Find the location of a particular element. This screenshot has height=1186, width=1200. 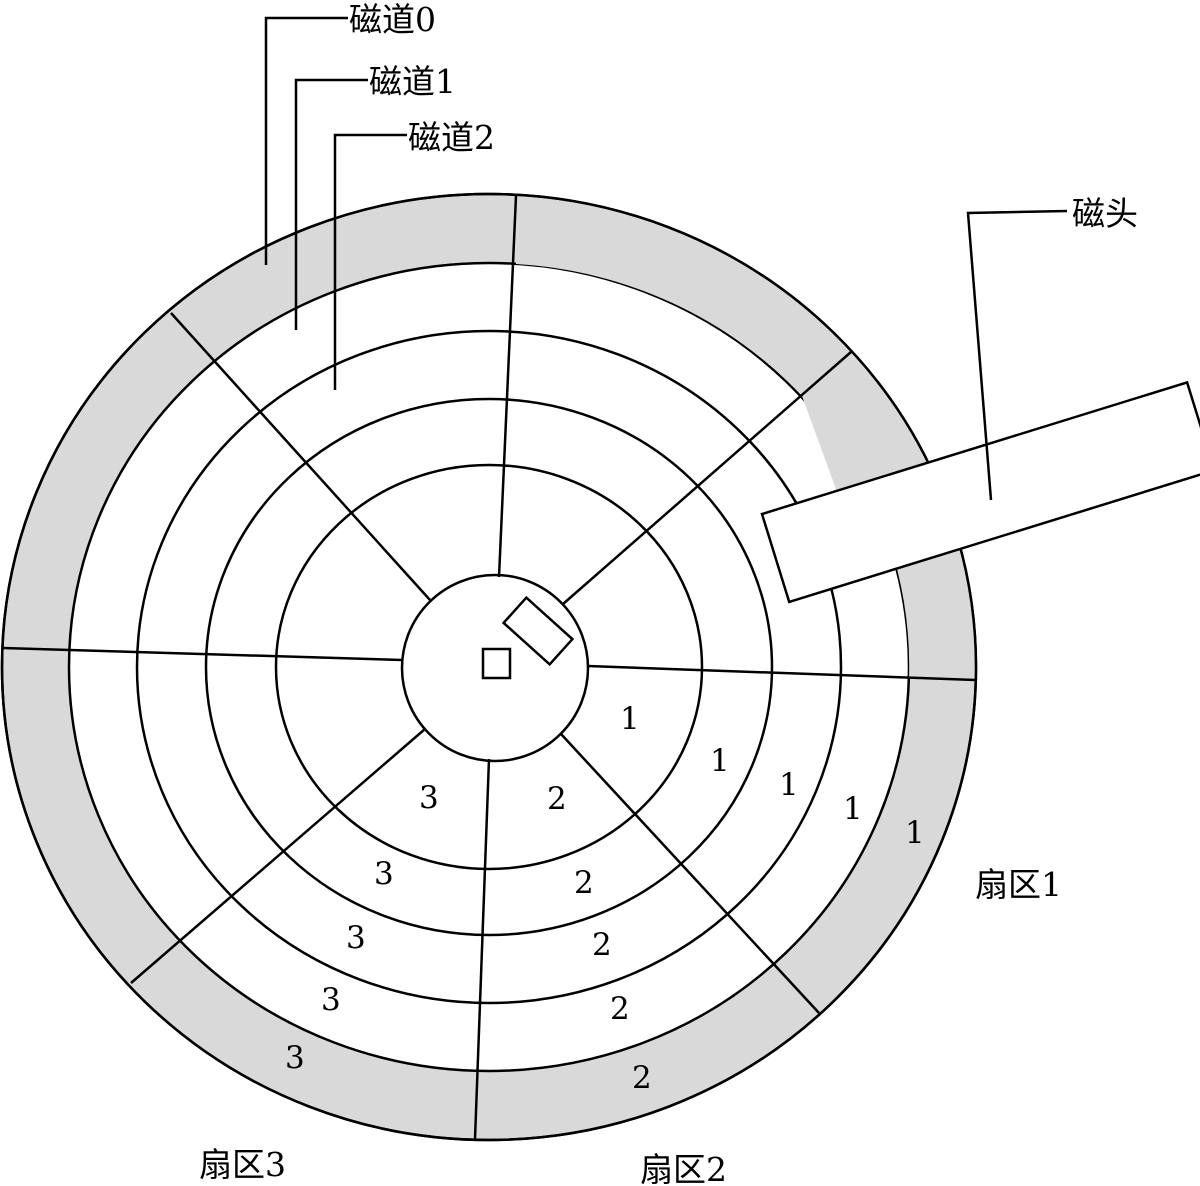

sector-line-top is located at coordinates (507, 386).